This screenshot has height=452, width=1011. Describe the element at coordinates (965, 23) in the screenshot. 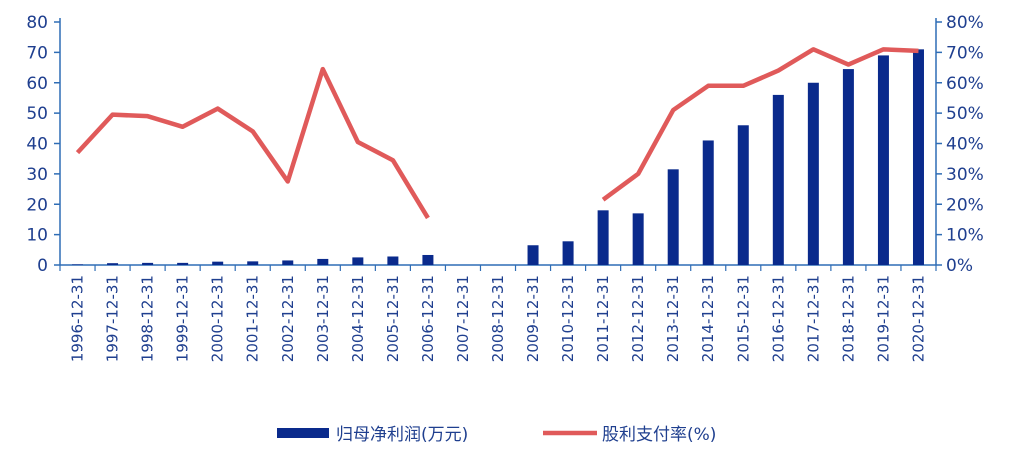

I see `right-axis-tick-label: 80%` at that location.